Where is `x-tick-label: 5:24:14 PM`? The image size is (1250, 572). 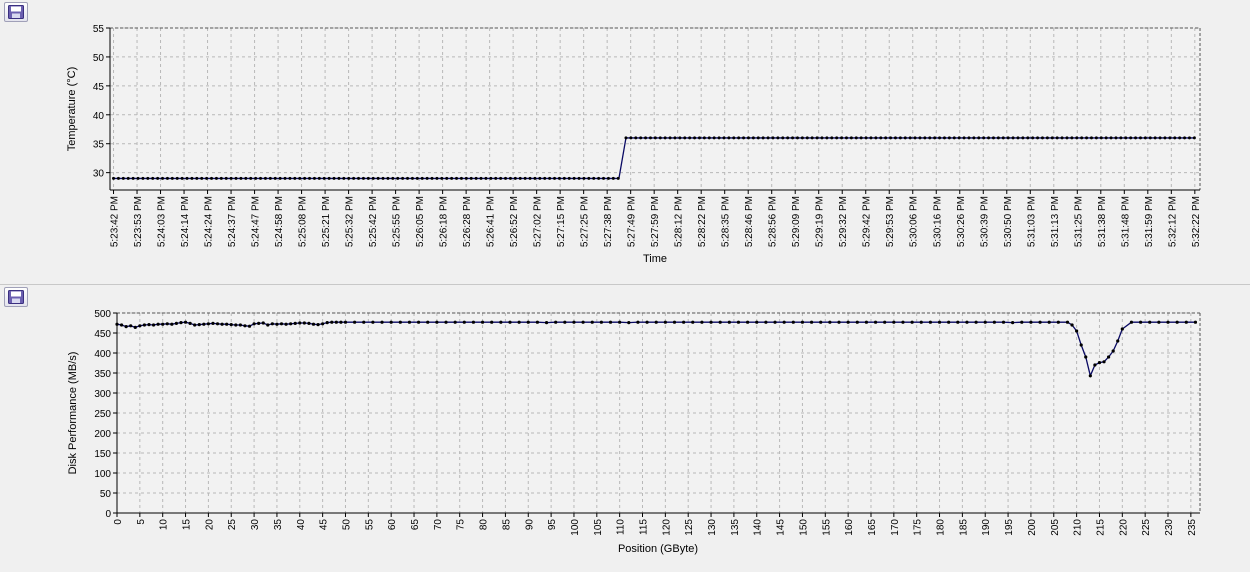 x-tick-label: 5:24:14 PM is located at coordinates (185, 221).